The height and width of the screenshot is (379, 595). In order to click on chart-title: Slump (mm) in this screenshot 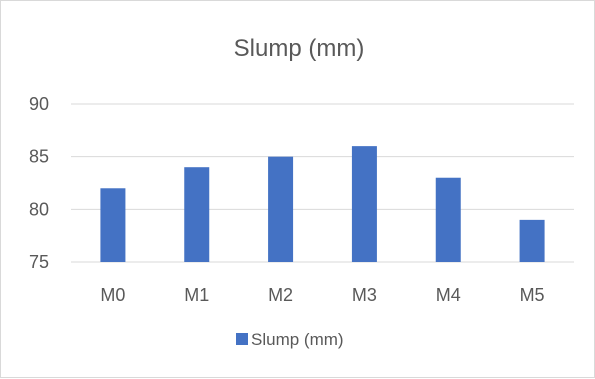, I will do `click(299, 48)`.